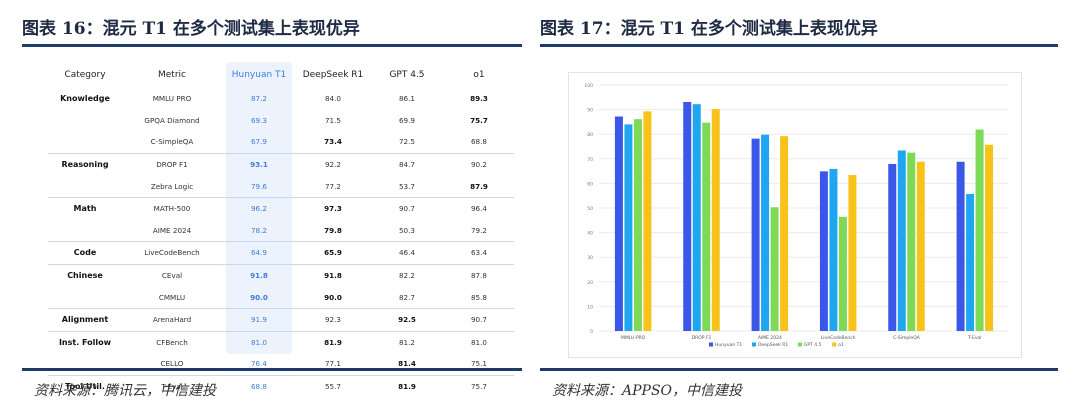 This screenshot has height=417, width=1080. I want to click on header-deepseek-r1: DeepSeek R1, so click(333, 75).